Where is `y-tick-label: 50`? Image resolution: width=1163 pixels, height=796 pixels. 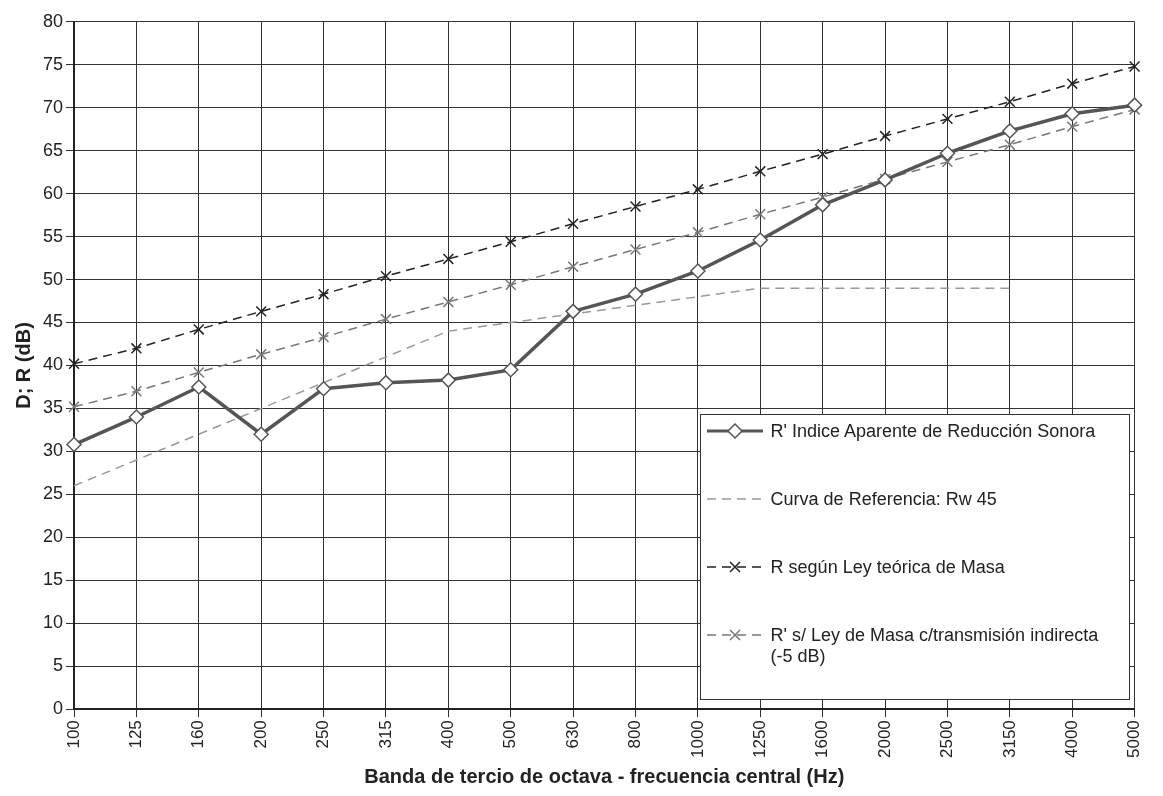 y-tick-label: 50 is located at coordinates (53, 278).